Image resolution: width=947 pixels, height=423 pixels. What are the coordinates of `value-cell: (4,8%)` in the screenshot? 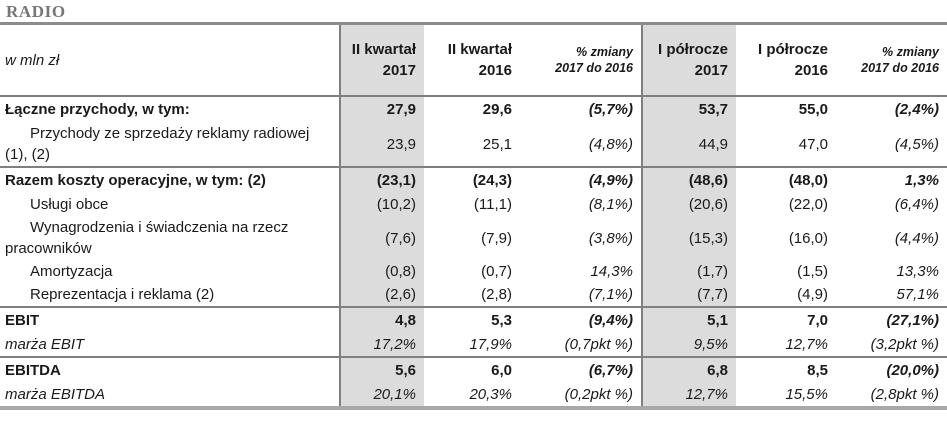 It's located at (610, 144).